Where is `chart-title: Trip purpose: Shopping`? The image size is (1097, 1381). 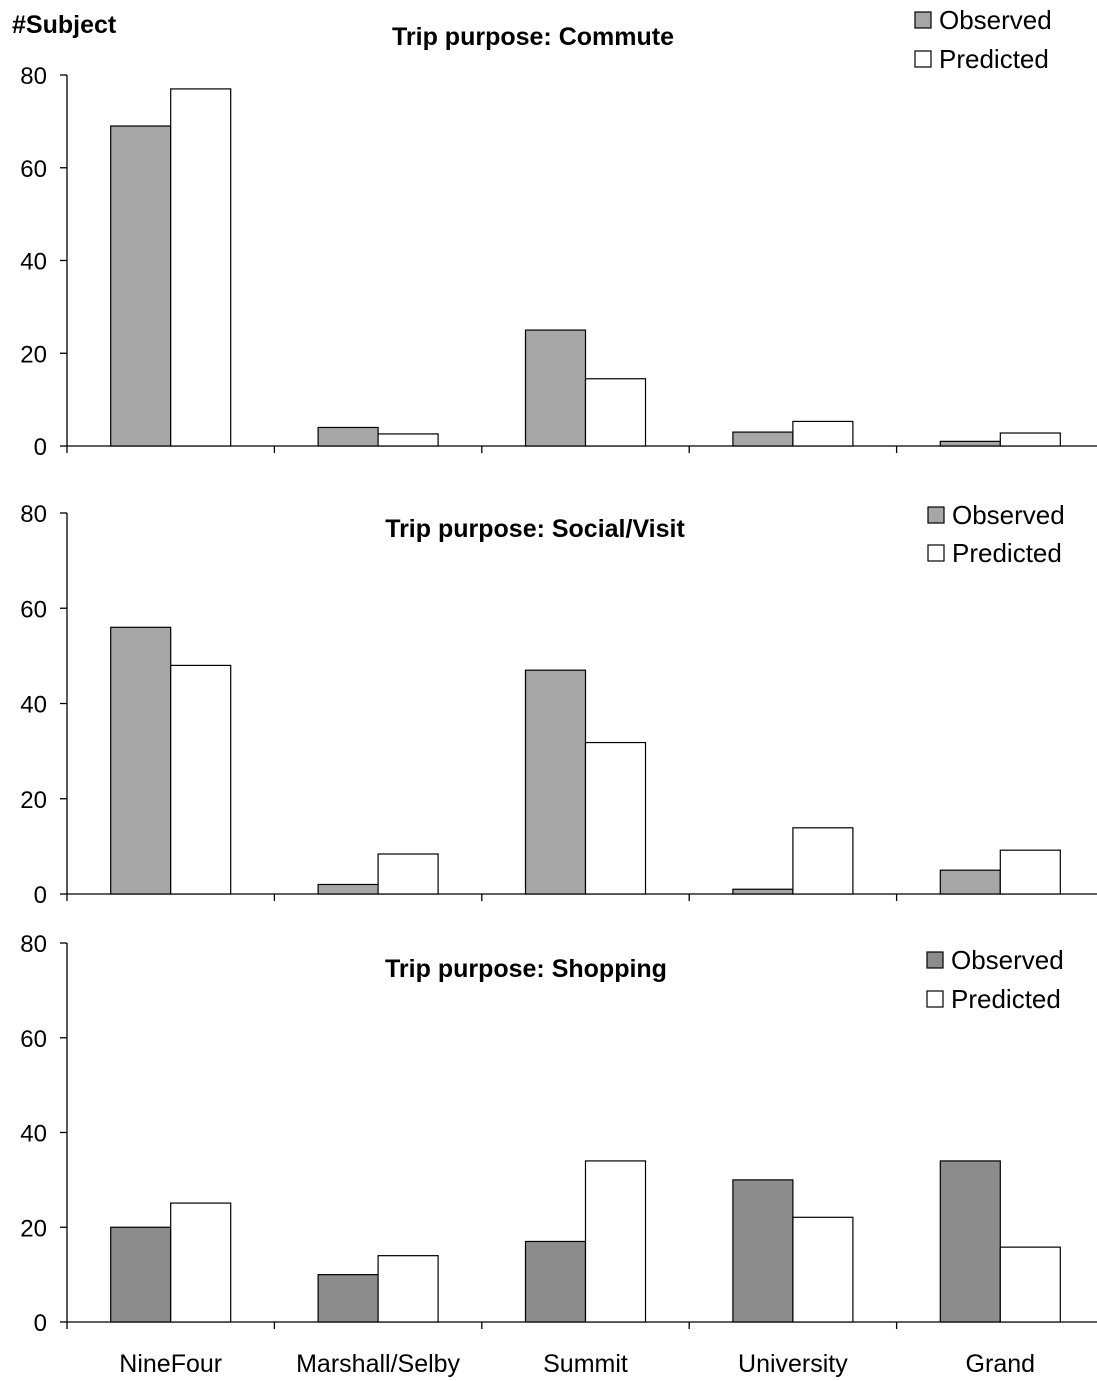 chart-title: Trip purpose: Shopping is located at coordinates (526, 969).